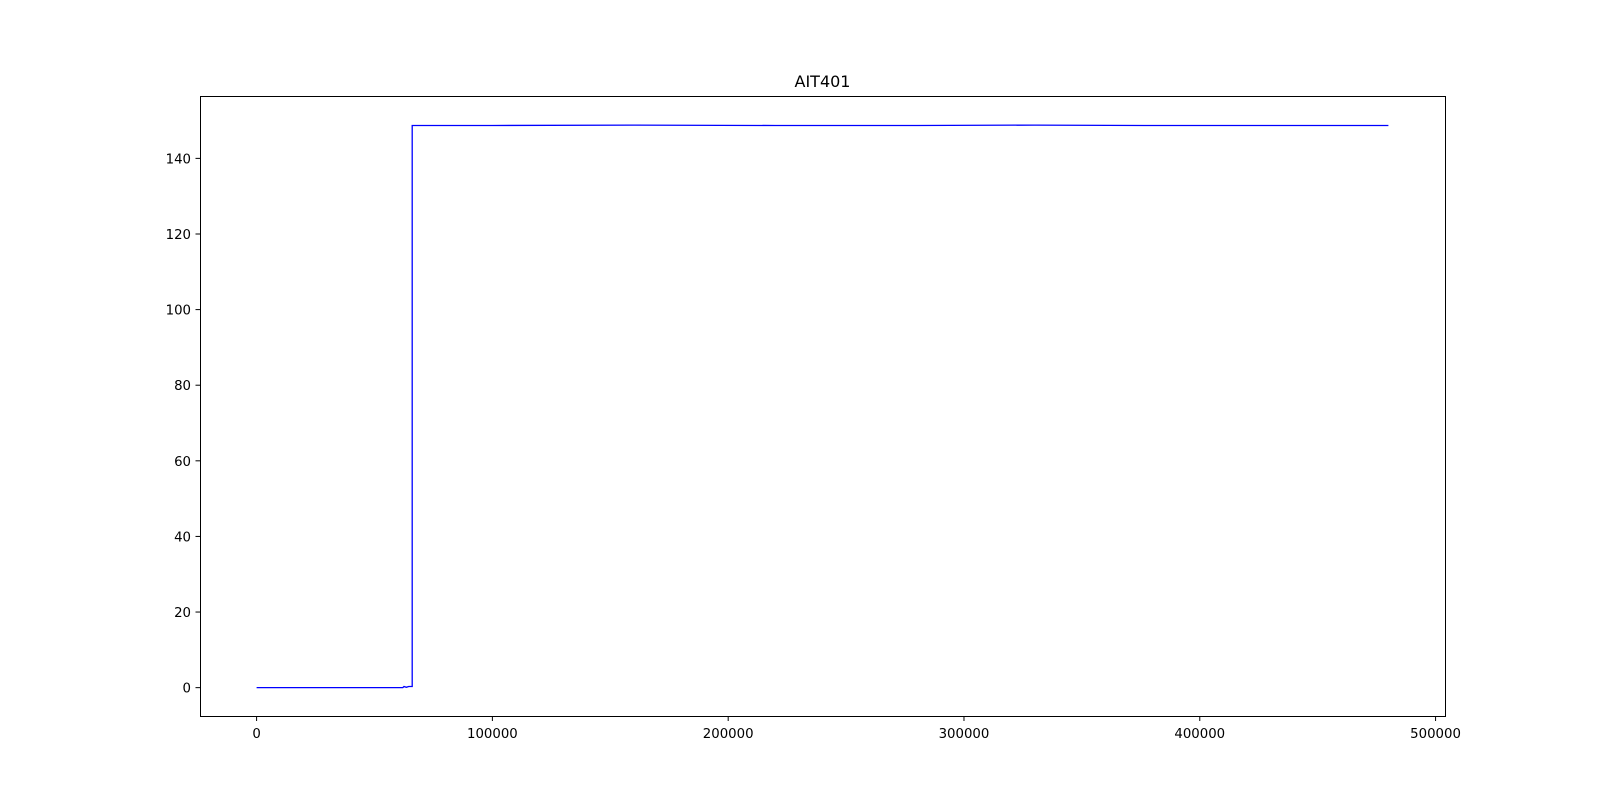  I want to click on x-tick-label: 200000, so click(728, 734).